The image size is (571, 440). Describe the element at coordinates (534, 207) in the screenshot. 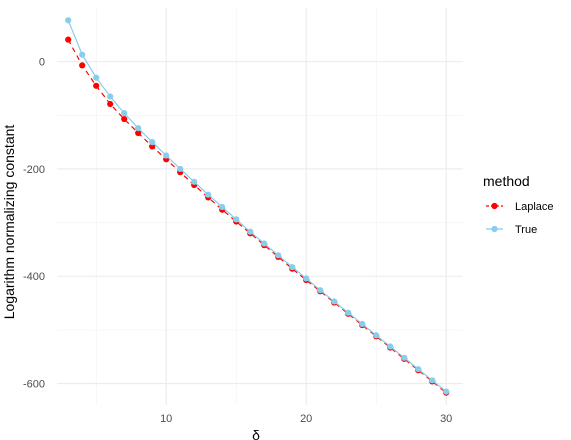

I see `legend-label-laplace: Laplace` at that location.